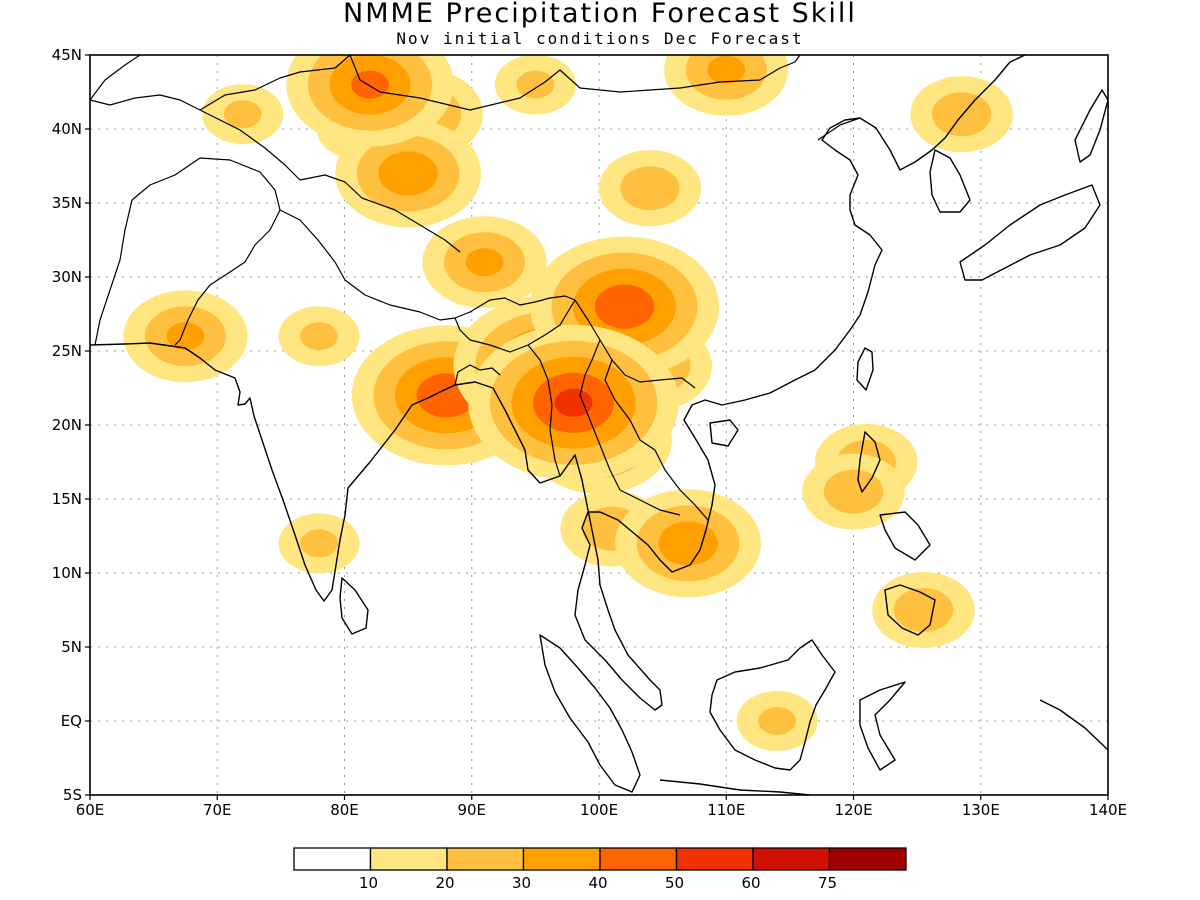 The image size is (1200, 900). What do you see at coordinates (67, 129) in the screenshot?
I see `lat-tick-label: 40N` at bounding box center [67, 129].